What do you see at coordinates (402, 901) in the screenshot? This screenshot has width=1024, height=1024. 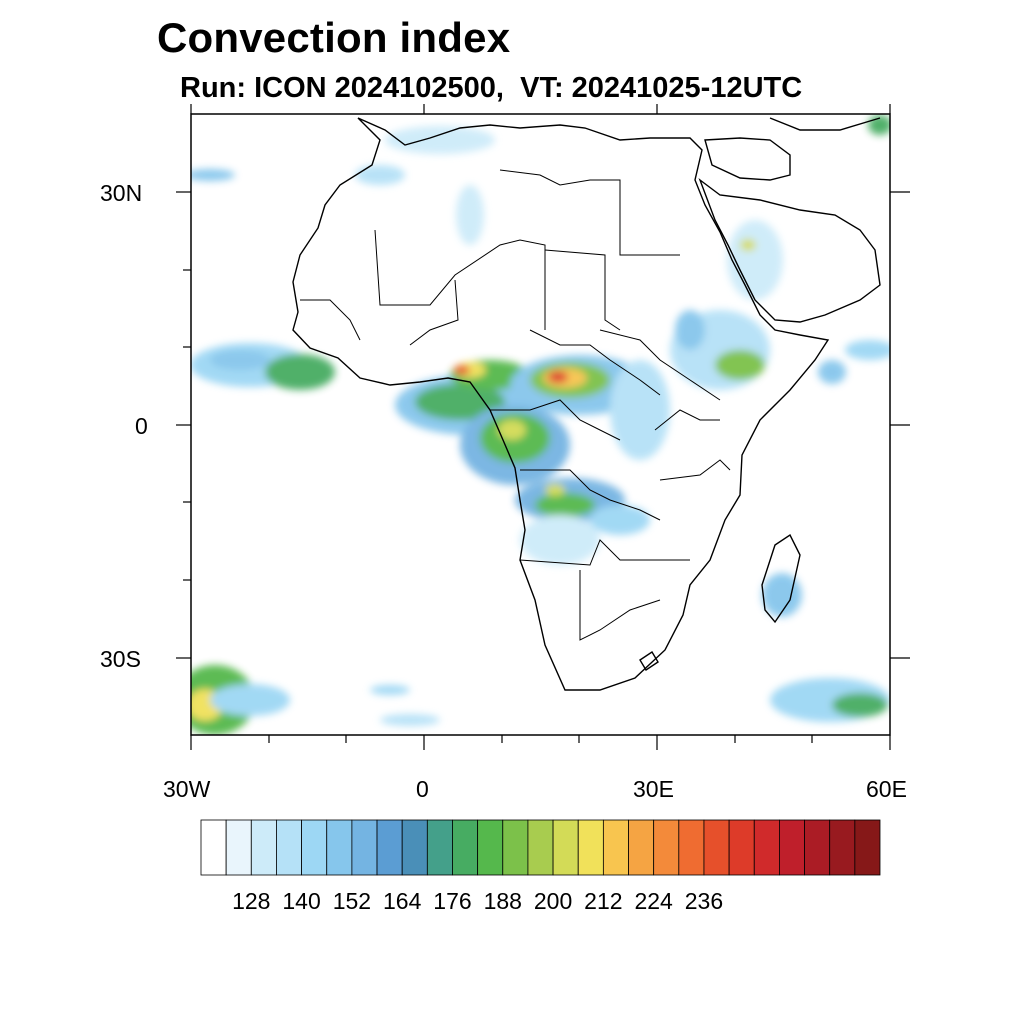 I see `colorbar-label: 164` at bounding box center [402, 901].